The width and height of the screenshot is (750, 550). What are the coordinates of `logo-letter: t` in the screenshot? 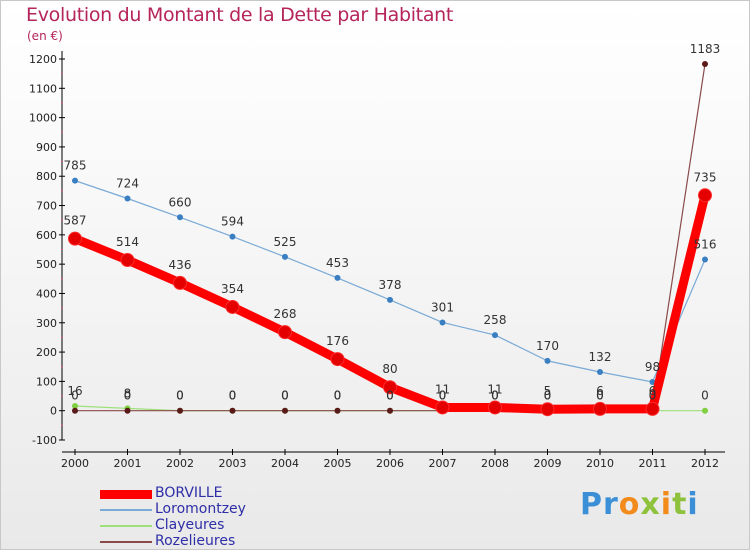 It's located at (680, 504).